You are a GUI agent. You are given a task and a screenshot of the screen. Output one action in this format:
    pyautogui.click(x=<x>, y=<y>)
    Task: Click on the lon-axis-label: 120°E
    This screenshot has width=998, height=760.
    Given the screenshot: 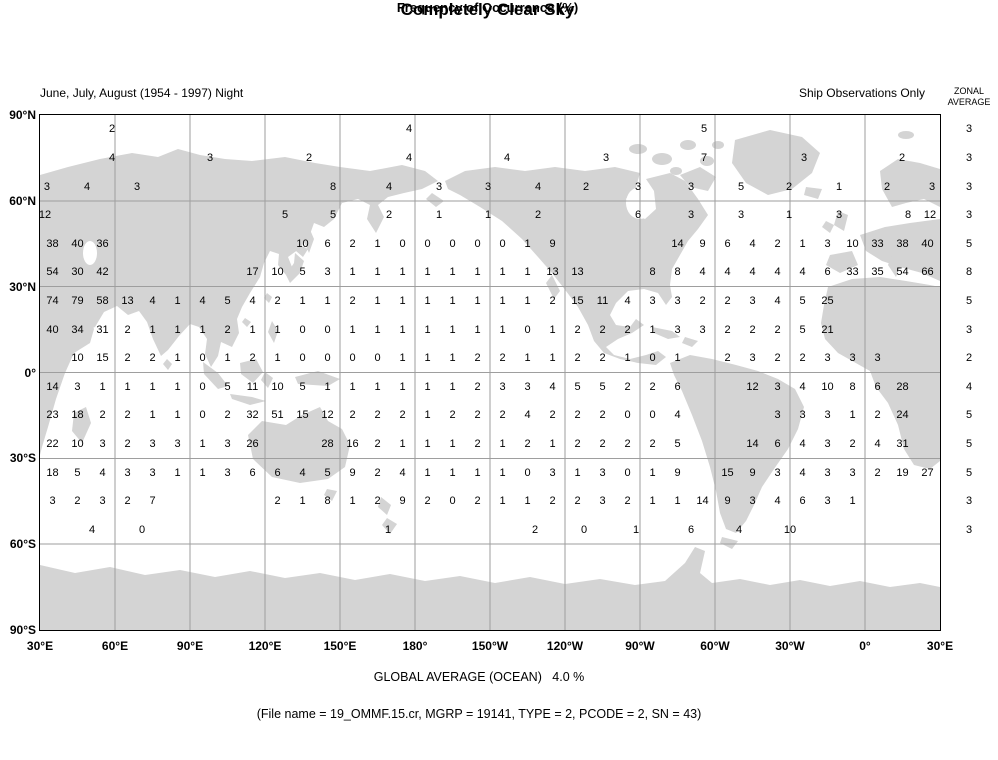 What is the action you would take?
    pyautogui.click(x=265, y=646)
    